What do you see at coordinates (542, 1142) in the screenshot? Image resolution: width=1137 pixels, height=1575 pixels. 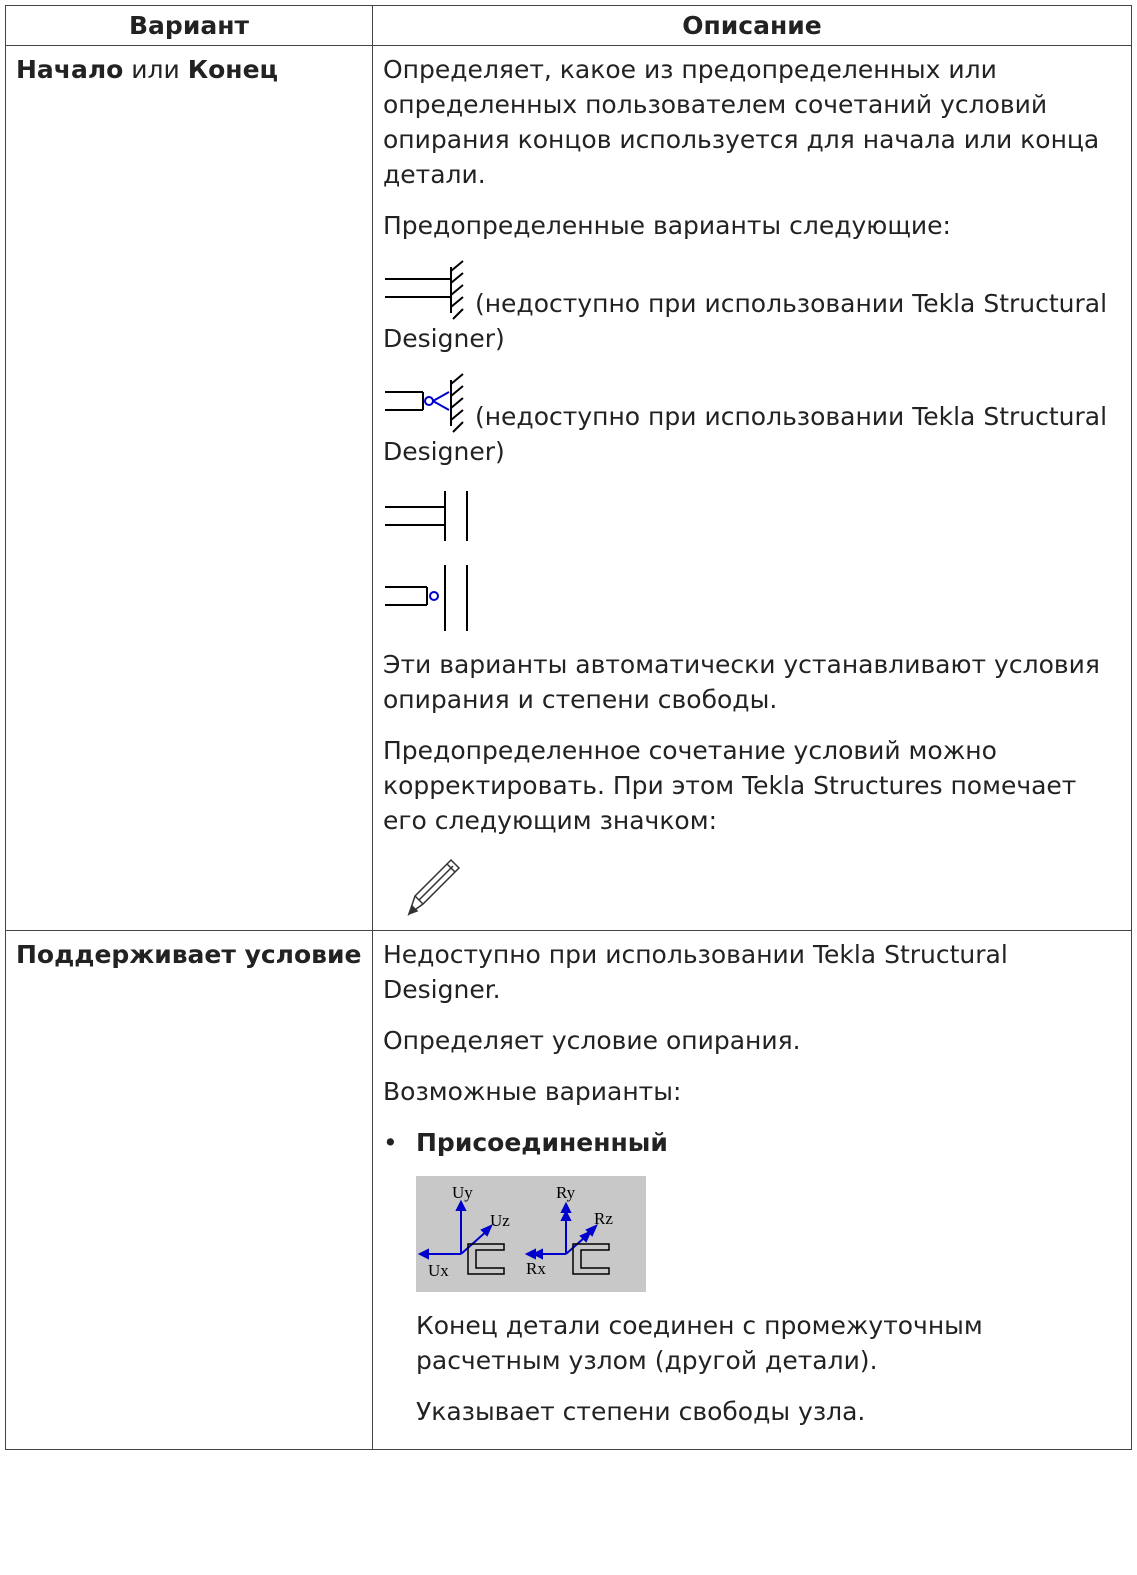 I see `bullet-text: Присоединенный` at bounding box center [542, 1142].